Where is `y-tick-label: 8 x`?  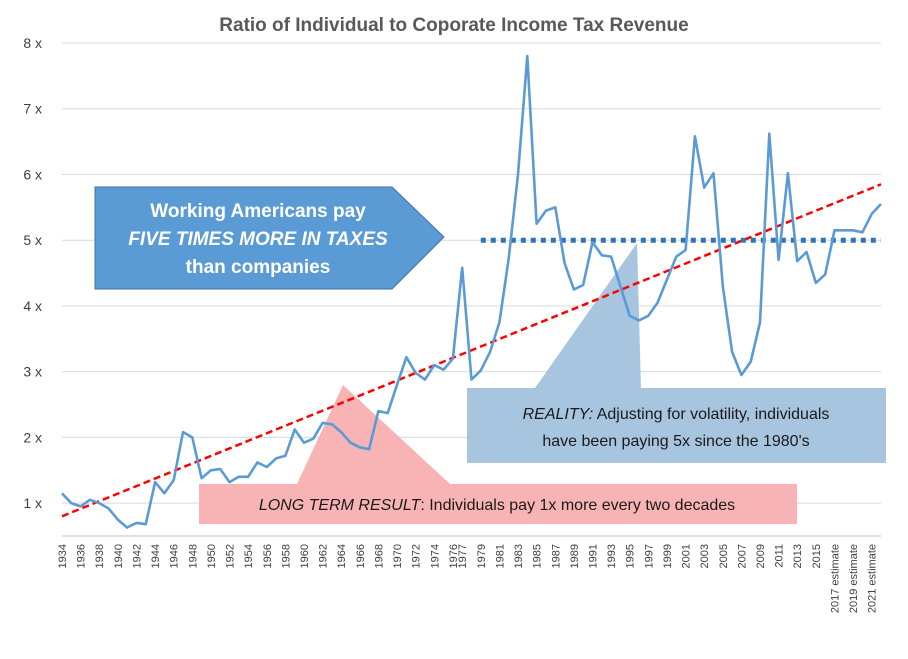 y-tick-label: 8 x is located at coordinates (32, 43).